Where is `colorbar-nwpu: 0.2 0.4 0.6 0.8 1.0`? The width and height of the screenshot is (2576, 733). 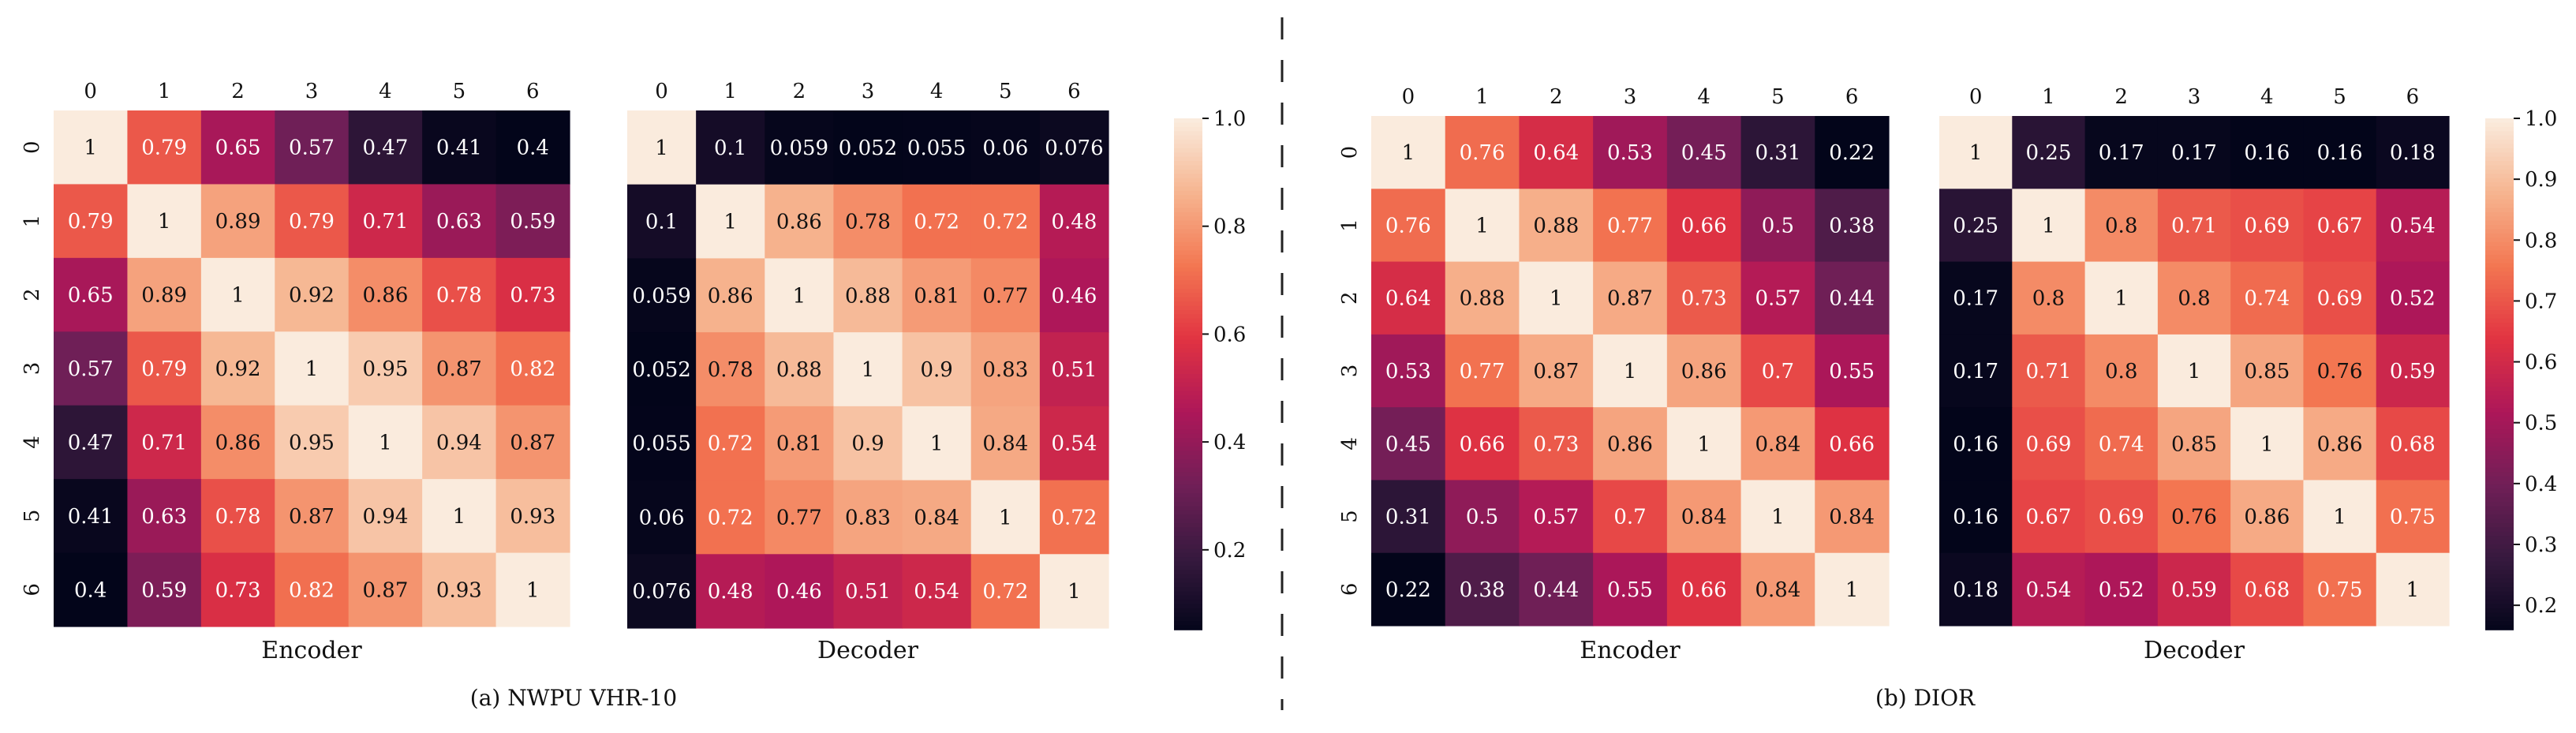 colorbar-nwpu: 0.2 0.4 0.6 0.8 1.0 is located at coordinates (1210, 369).